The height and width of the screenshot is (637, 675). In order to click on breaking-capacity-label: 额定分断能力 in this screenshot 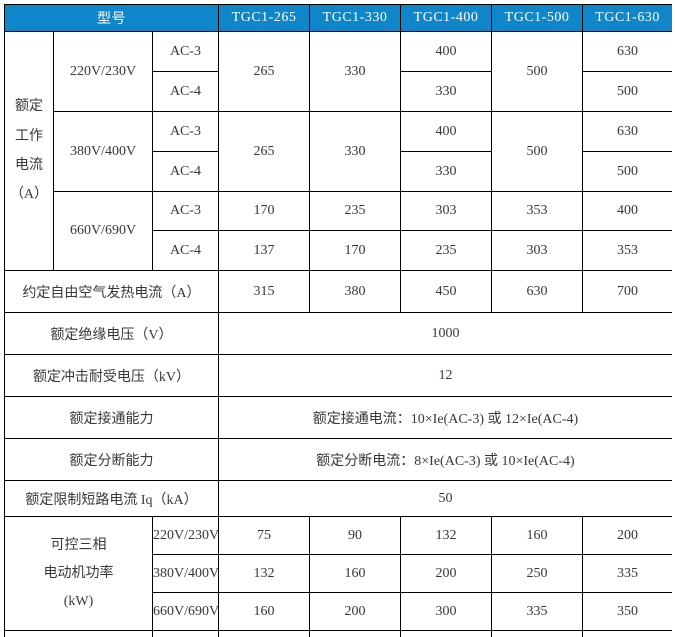, I will do `click(111, 459)`.